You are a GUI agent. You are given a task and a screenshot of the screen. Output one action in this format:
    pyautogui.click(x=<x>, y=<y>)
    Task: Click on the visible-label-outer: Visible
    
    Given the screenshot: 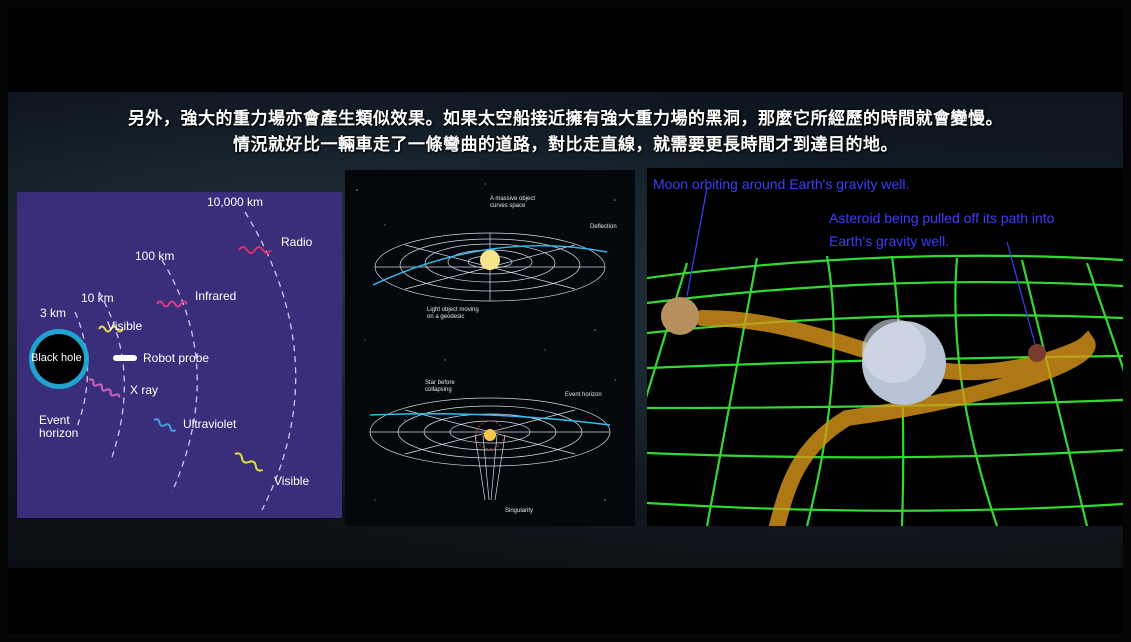 What is the action you would take?
    pyautogui.click(x=292, y=481)
    